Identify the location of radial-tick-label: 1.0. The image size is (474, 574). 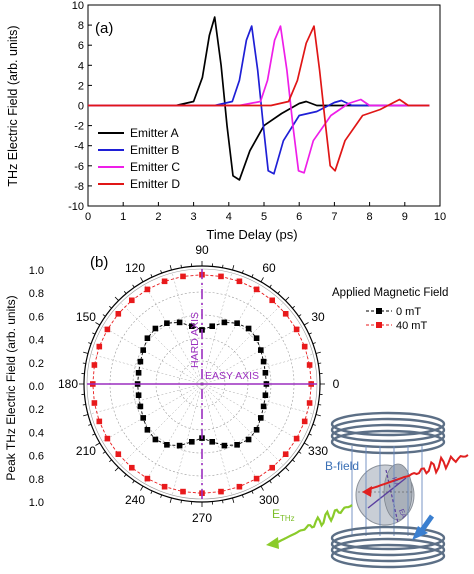
(36, 503).